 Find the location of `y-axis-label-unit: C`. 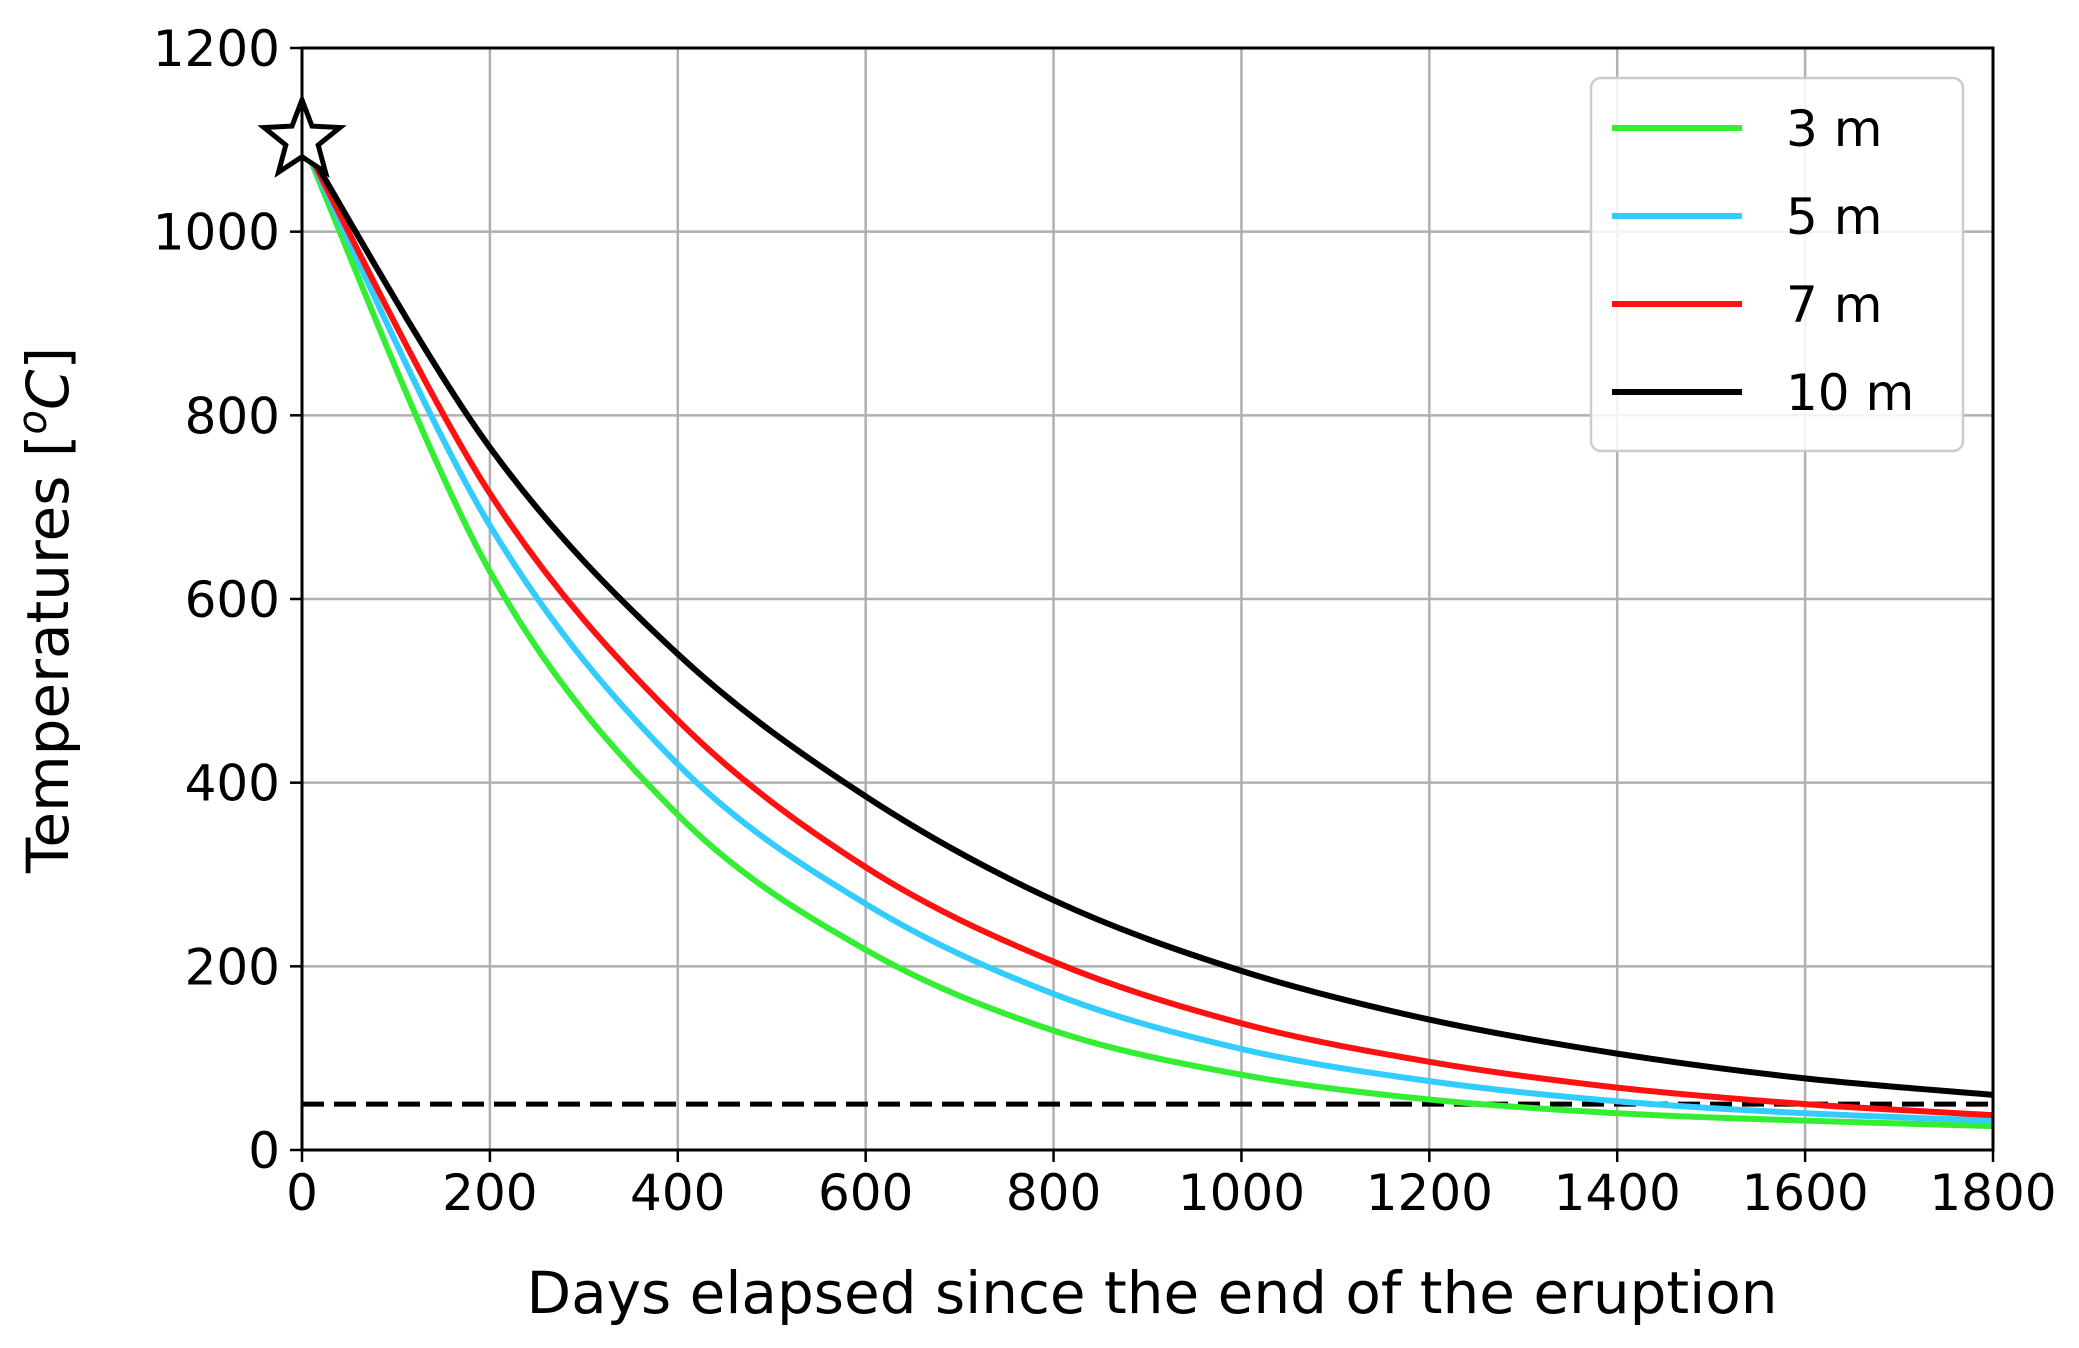

y-axis-label-unit: C is located at coordinates (48, 389).